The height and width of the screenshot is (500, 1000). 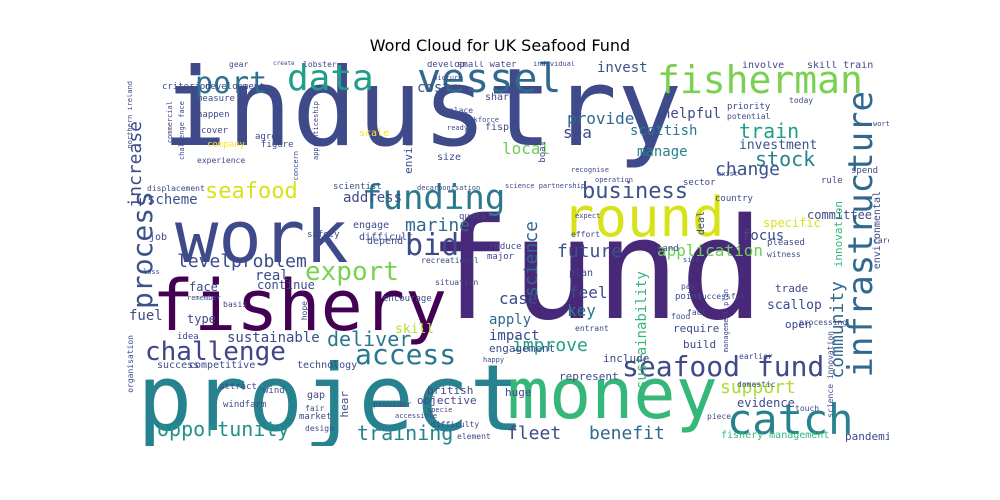 I want to click on cloud-word: remember, so click(x=204, y=298).